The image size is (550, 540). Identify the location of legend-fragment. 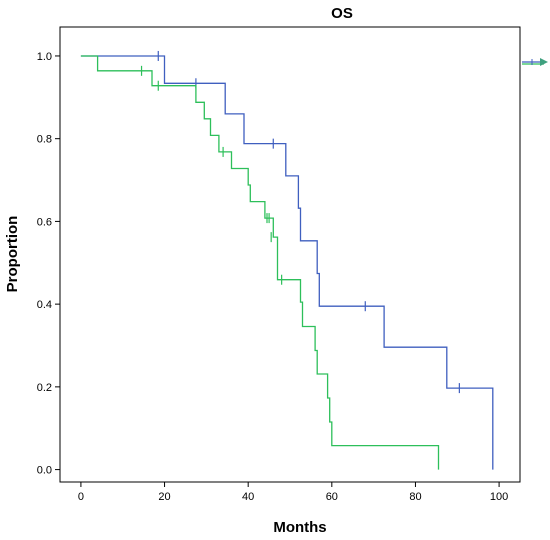
(535, 62).